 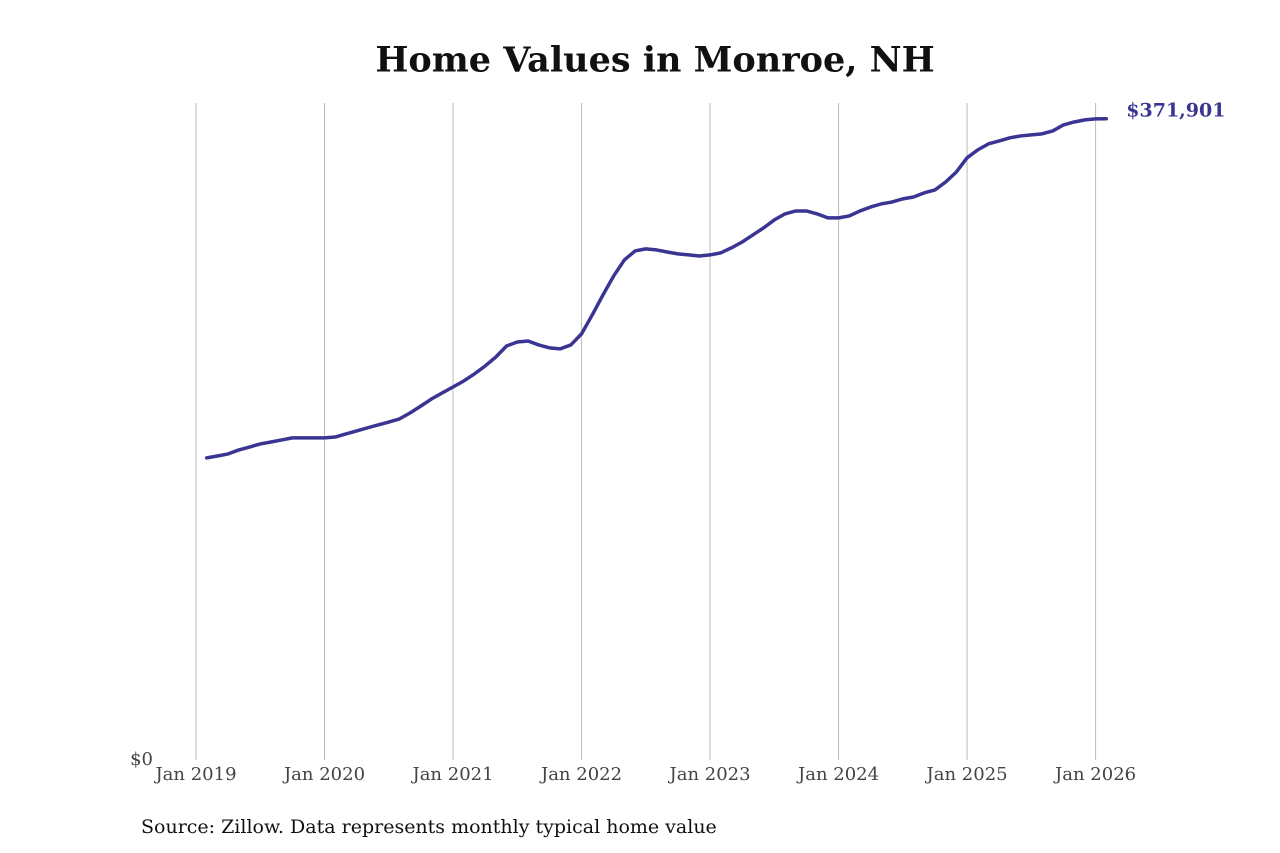 I want to click on x-tick-label: Jan 2024, so click(x=837, y=774).